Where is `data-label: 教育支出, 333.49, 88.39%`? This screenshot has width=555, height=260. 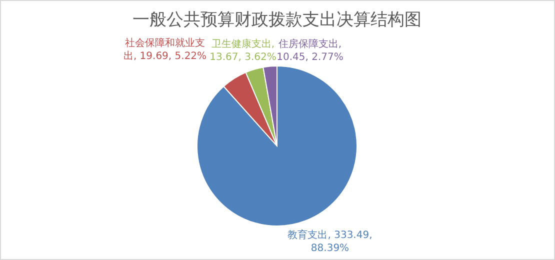 data-label: 教育支出, 333.49, 88.39% is located at coordinates (330, 242).